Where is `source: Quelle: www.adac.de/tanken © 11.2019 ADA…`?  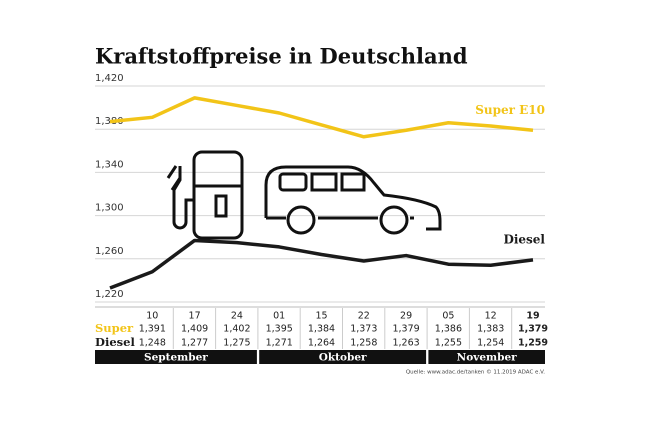
source: Quelle: www.adac.de/tanken © 11.2019 ADA… is located at coordinates (475, 372).